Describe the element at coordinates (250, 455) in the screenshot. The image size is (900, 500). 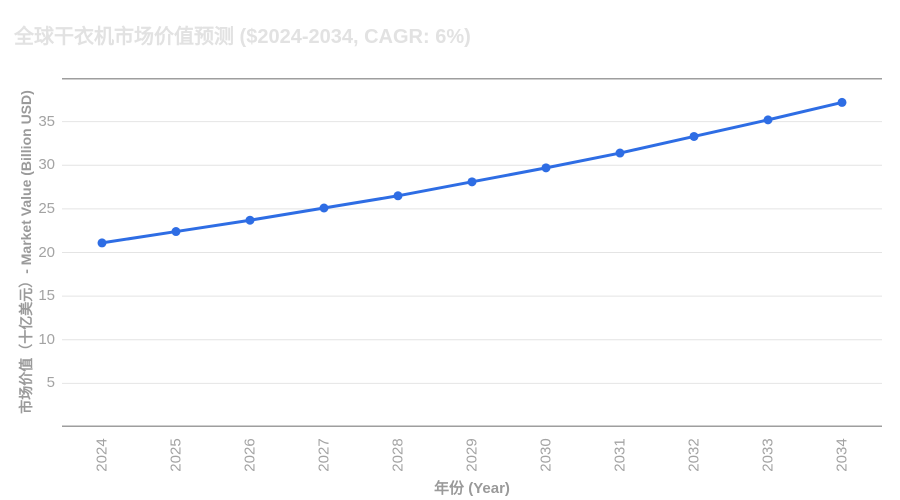
I see `x-tick-label: 2026` at that location.